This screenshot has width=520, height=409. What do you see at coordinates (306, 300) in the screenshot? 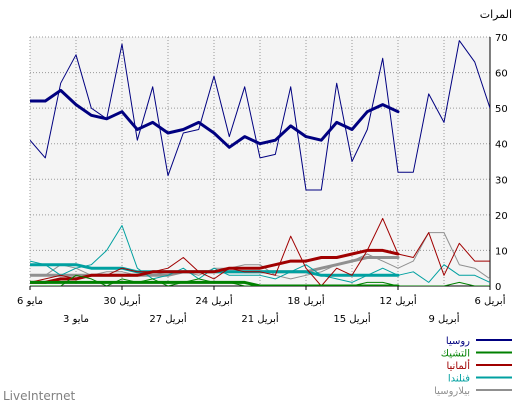
I see `x-tick-label: 18 أبريل` at bounding box center [306, 300].